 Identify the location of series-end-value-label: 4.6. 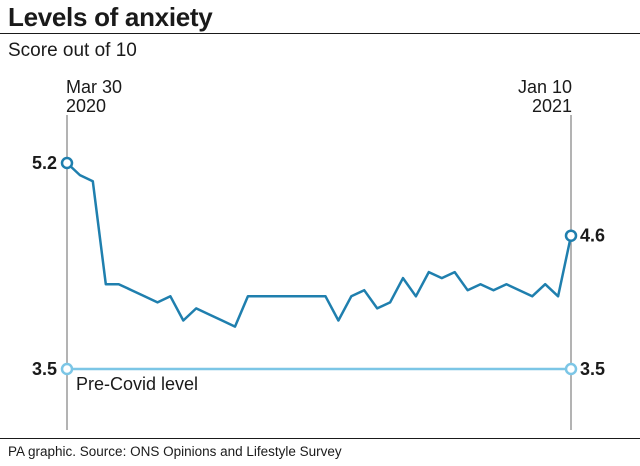
(592, 236).